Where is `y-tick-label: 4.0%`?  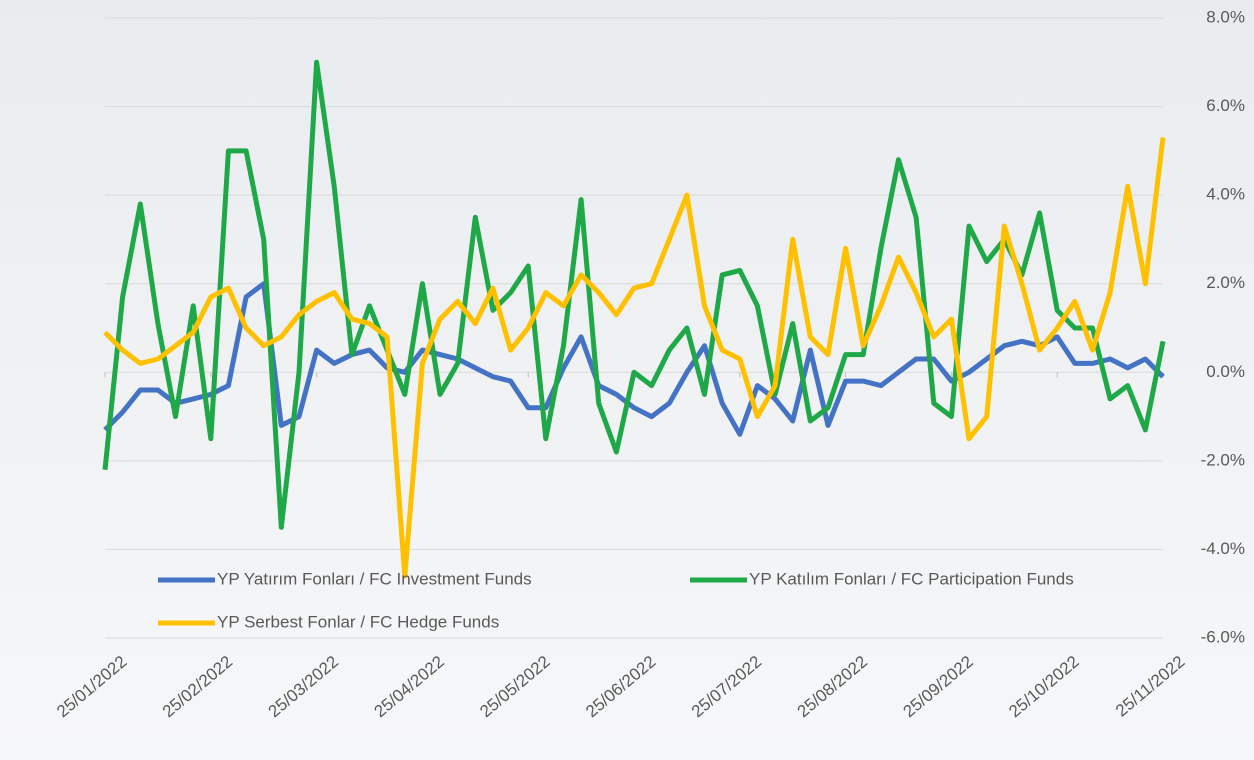 y-tick-label: 4.0% is located at coordinates (1225, 194).